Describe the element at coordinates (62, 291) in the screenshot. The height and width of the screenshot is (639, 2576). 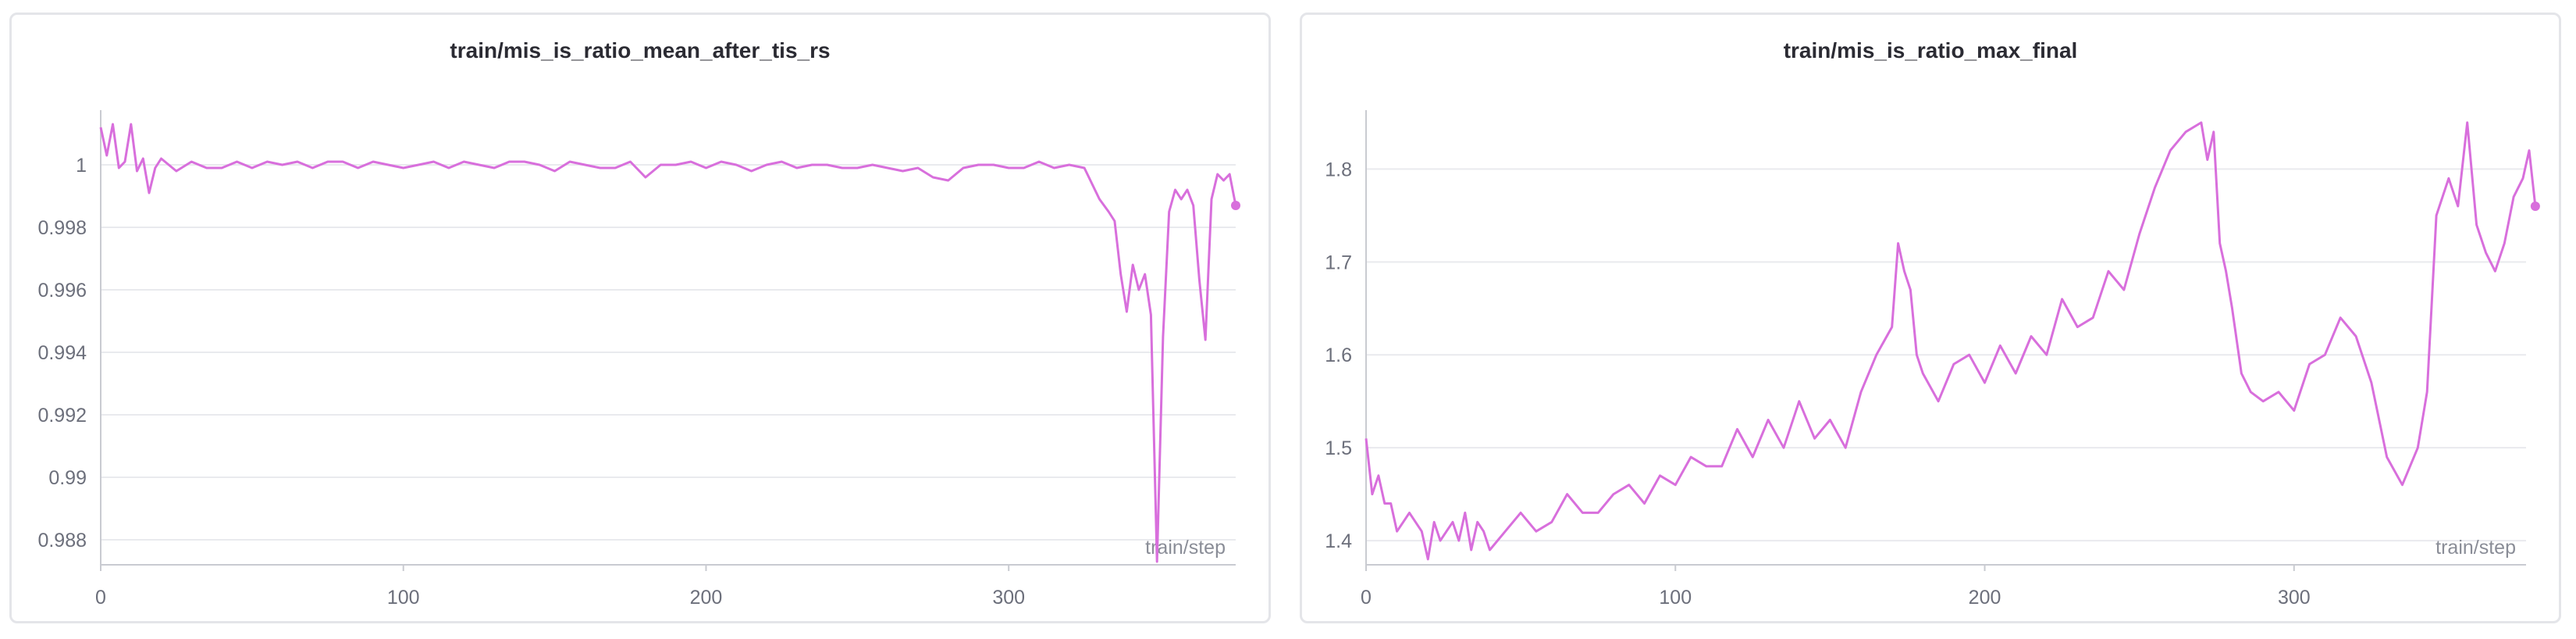
I see `y-tick-label: 0.996` at that location.